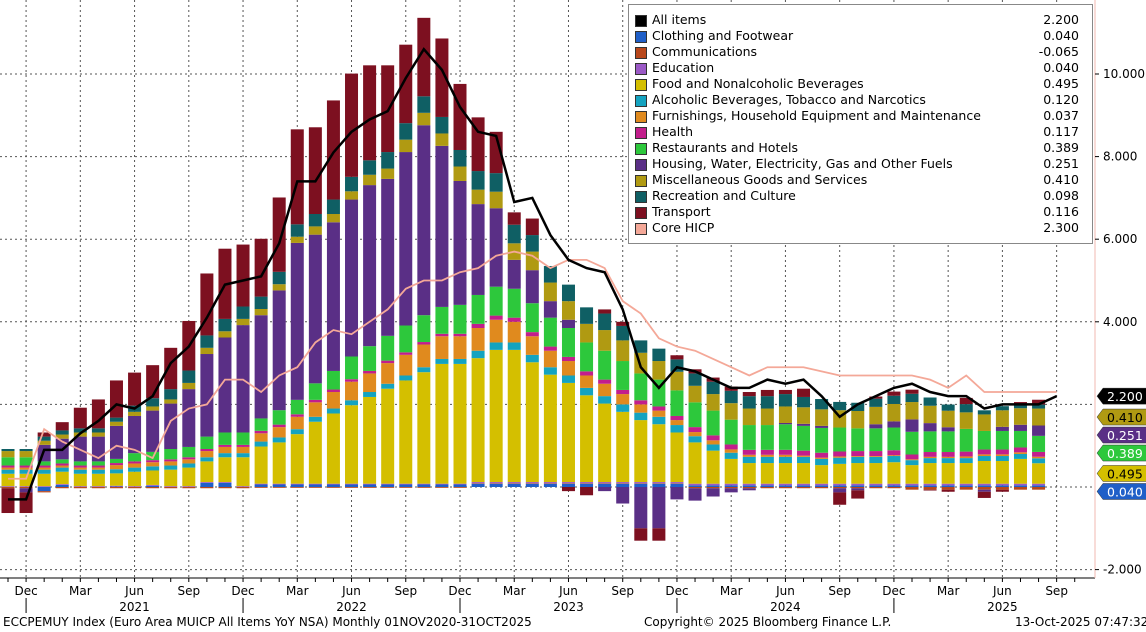 The width and height of the screenshot is (1146, 632). I want to click on value-tag: 0.495, so click(1121, 473).